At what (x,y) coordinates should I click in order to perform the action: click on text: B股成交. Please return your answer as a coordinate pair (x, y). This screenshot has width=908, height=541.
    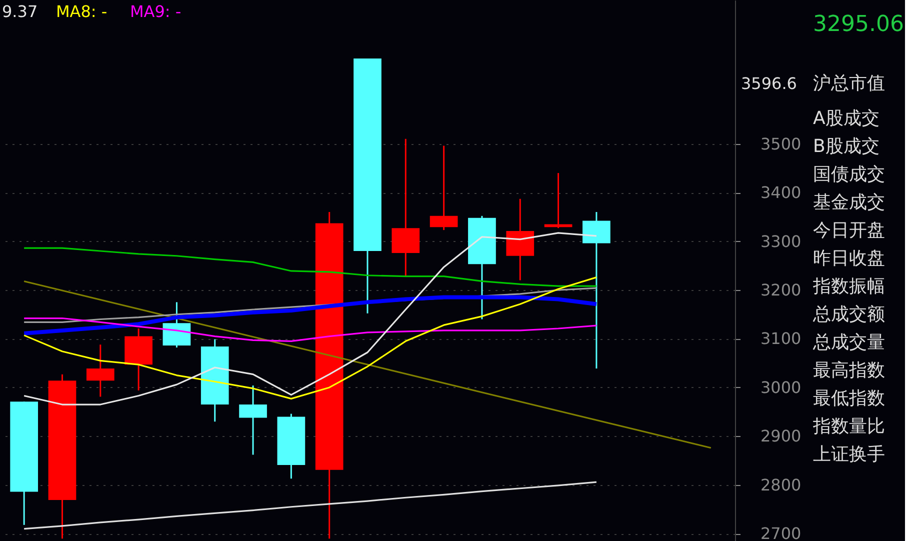
    Looking at the image, I should click on (846, 146).